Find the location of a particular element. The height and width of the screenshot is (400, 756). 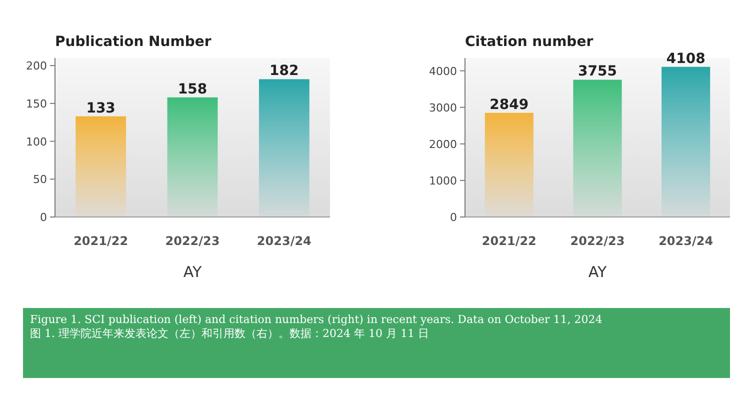

y-tick-label: 2000 is located at coordinates (443, 144).